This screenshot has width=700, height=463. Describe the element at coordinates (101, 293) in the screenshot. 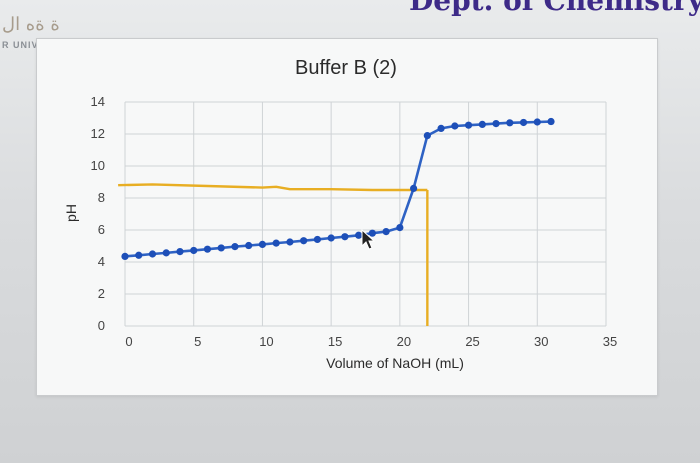

I see `y-tick-label: 2` at that location.